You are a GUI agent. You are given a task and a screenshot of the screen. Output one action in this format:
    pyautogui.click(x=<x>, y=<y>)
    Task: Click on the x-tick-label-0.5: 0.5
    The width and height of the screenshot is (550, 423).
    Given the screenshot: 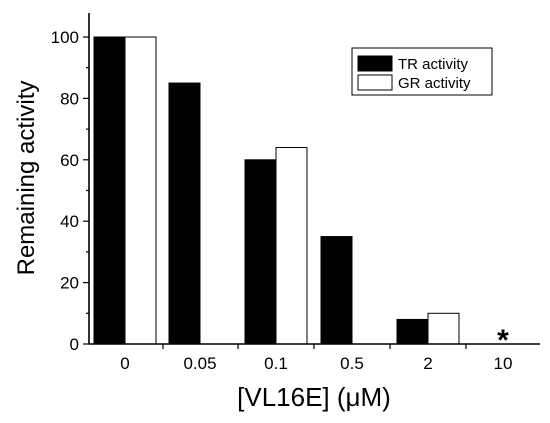 What is the action you would take?
    pyautogui.click(x=352, y=363)
    